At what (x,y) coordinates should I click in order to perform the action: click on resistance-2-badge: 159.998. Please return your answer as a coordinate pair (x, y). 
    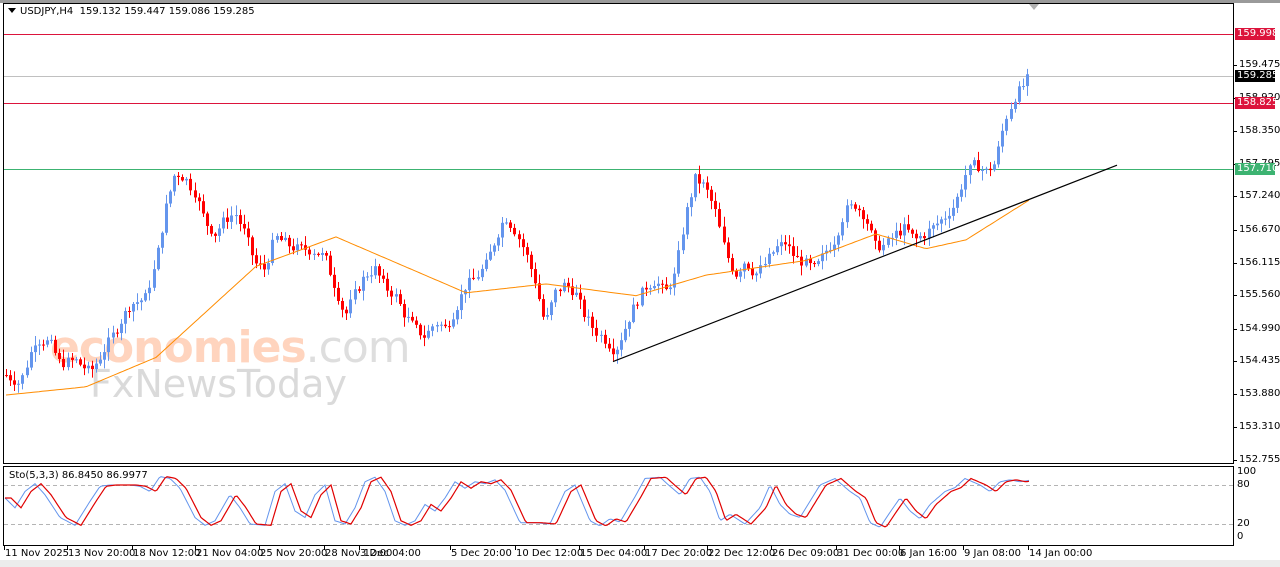
    Looking at the image, I should click on (1257, 34).